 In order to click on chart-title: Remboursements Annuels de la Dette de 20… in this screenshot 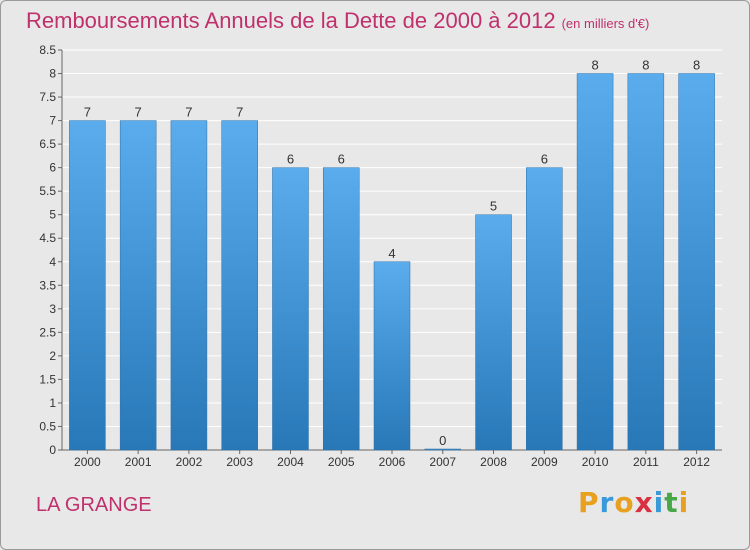, I will do `click(337, 21)`.